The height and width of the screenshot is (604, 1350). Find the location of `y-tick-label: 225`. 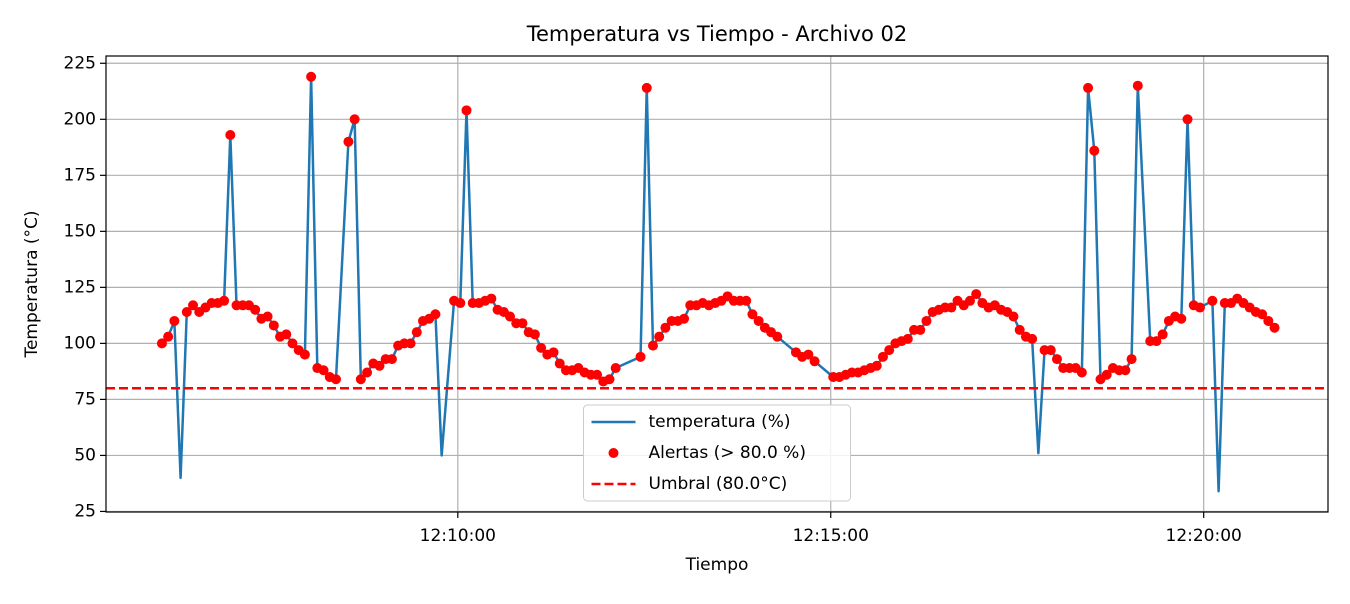

y-tick-label: 225 is located at coordinates (80, 63).